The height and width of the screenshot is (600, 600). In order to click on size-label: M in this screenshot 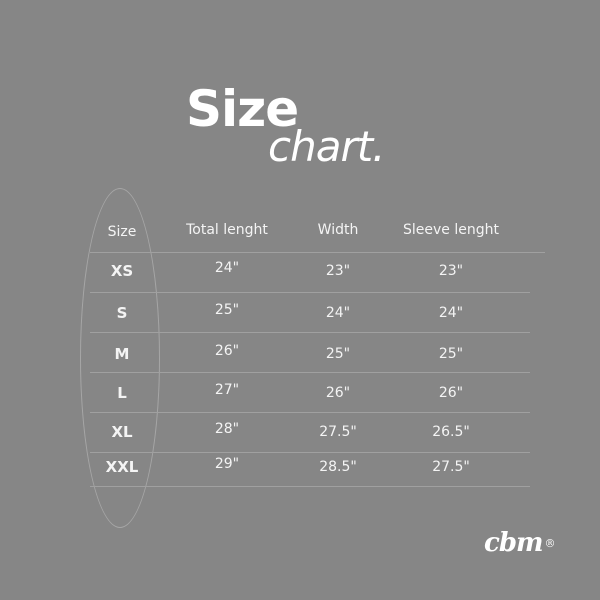, I will do `click(122, 354)`.